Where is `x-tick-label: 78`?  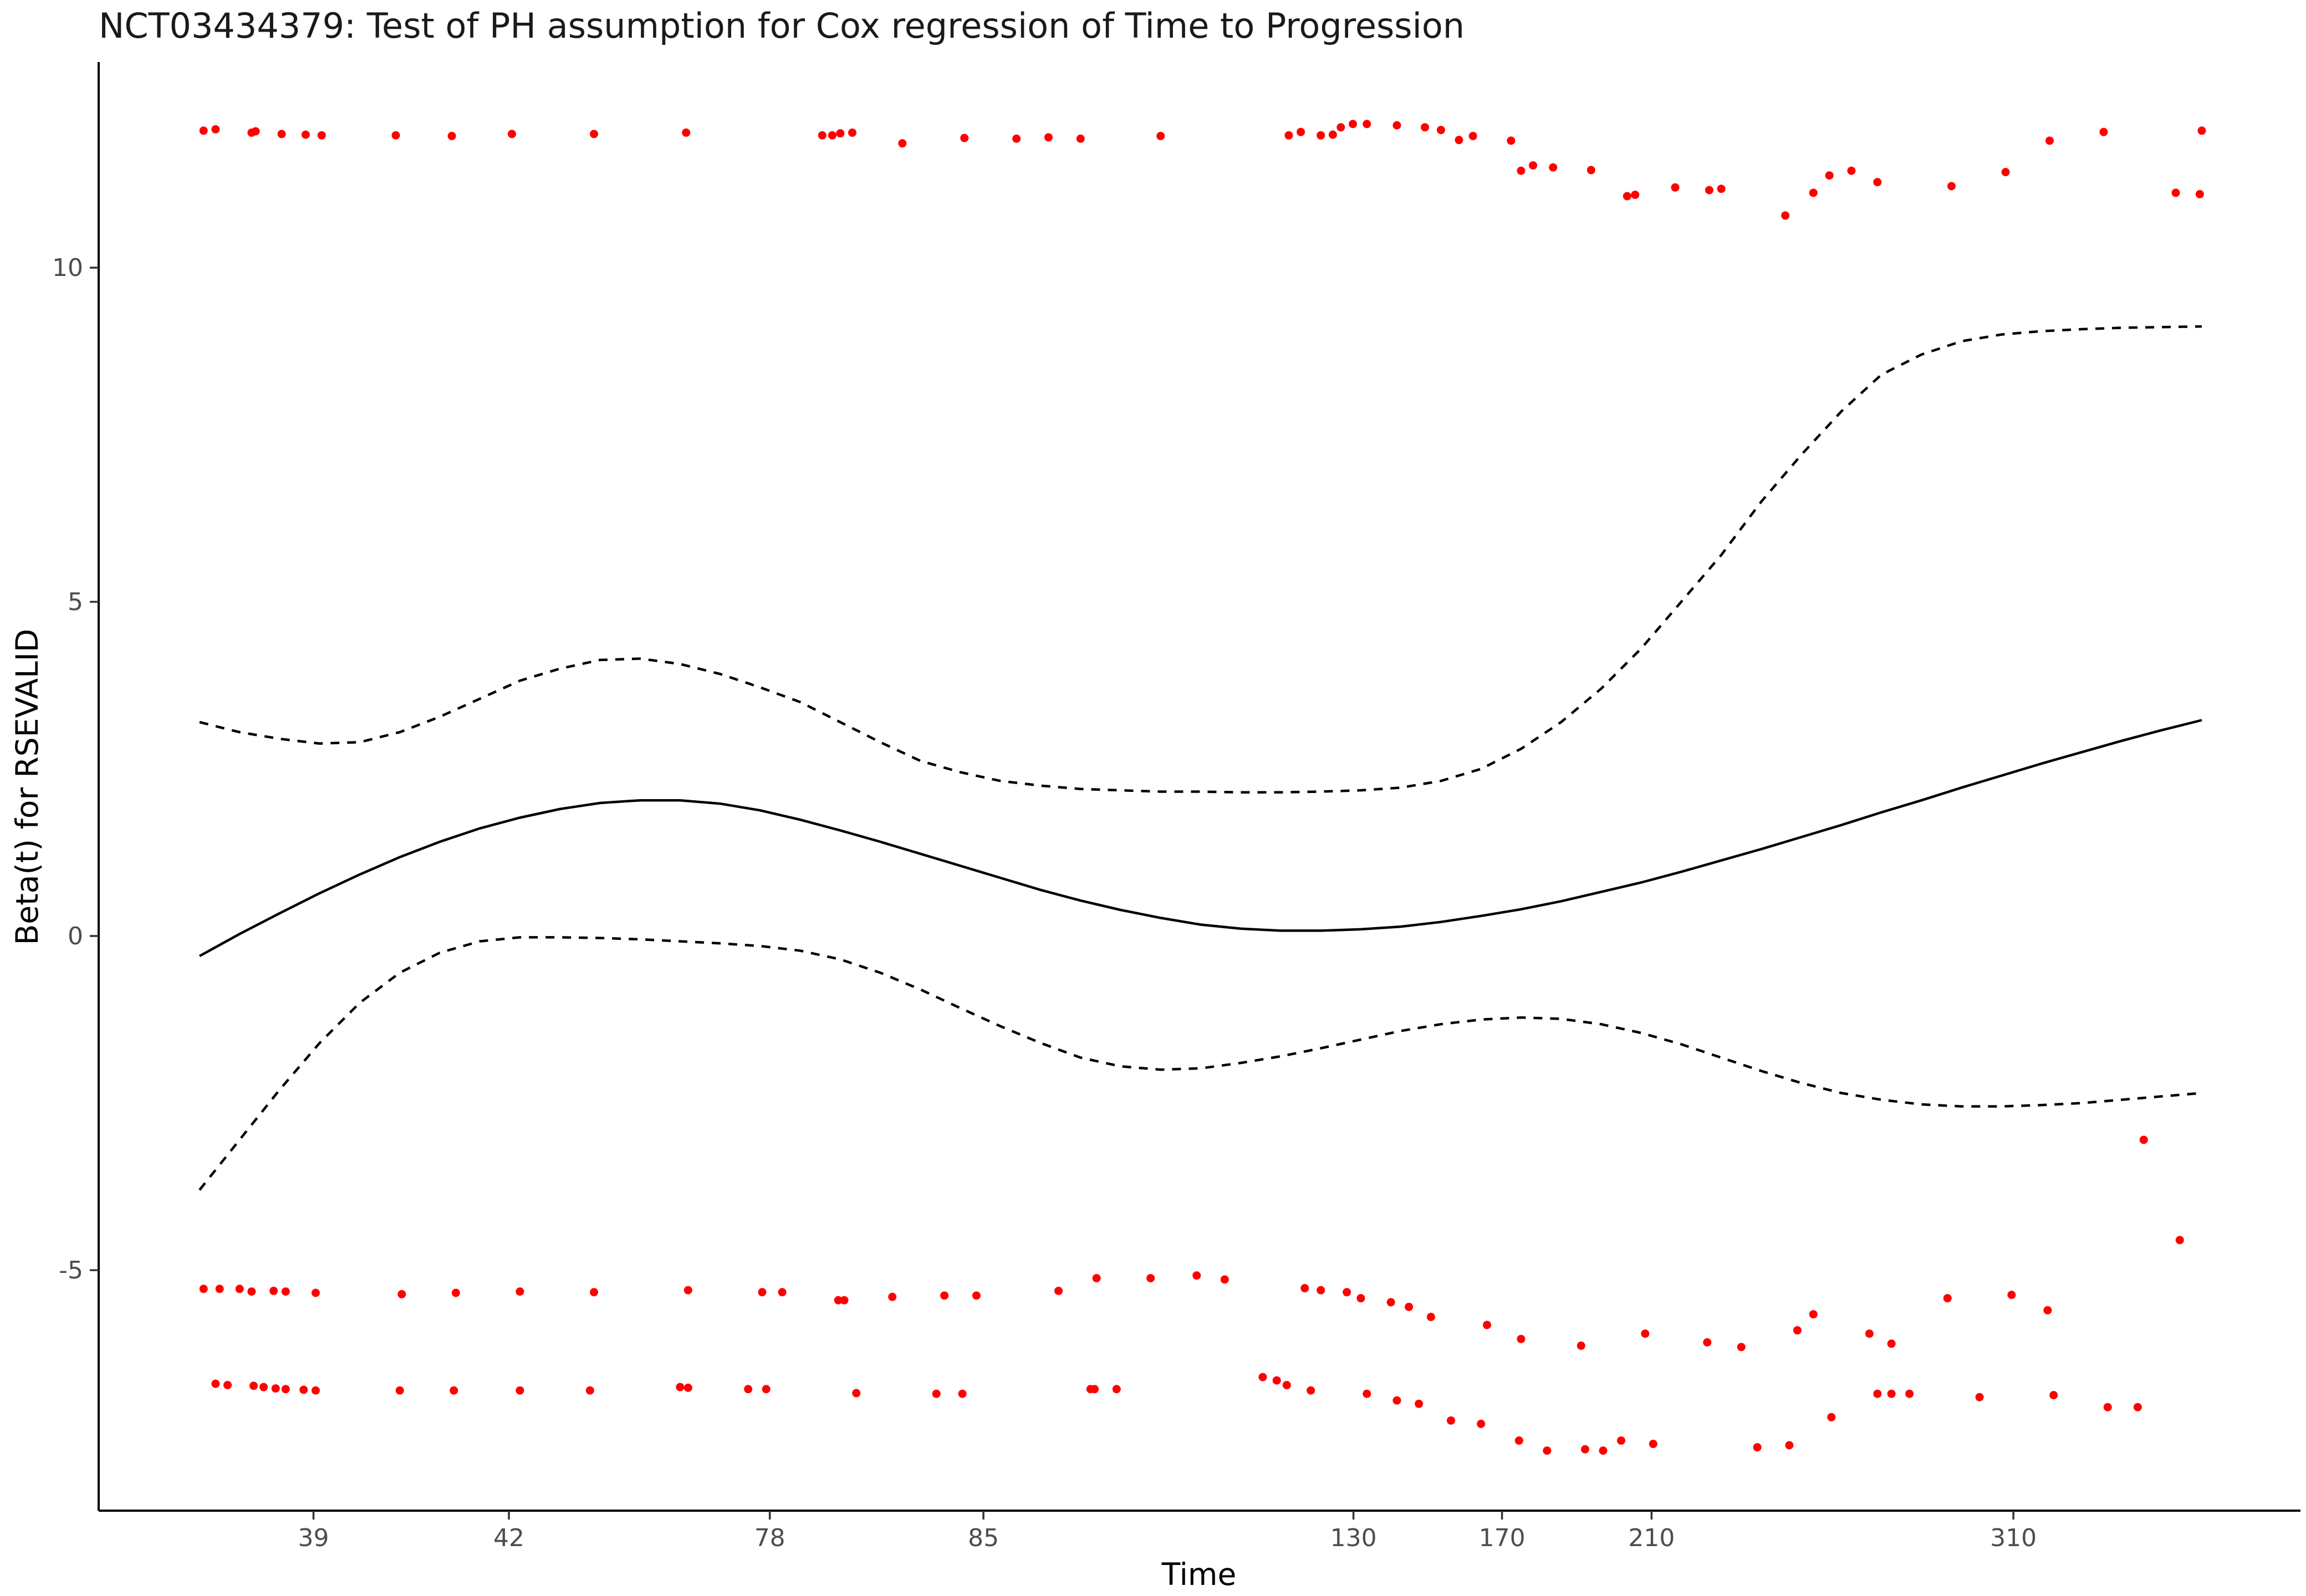
x-tick-label: 78 is located at coordinates (769, 1538).